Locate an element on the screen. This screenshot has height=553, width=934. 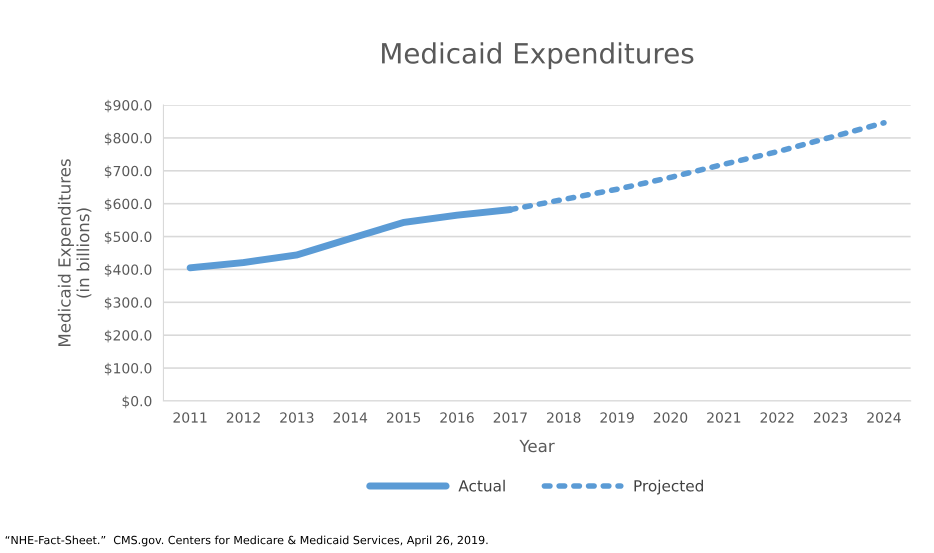
y-tick-label: $400.0 is located at coordinates (128, 270).